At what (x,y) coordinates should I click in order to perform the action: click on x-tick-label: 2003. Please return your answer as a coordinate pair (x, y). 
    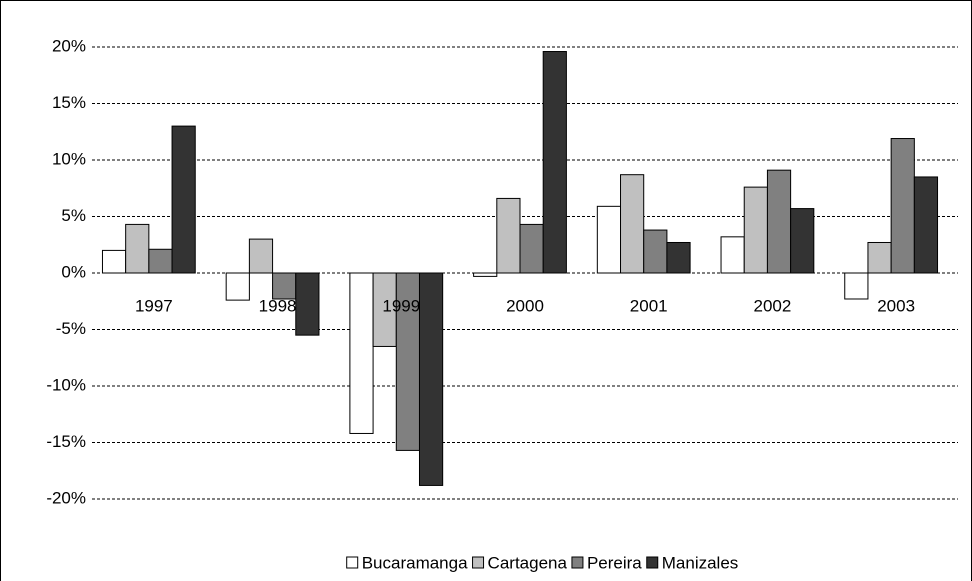
    Looking at the image, I should click on (896, 305).